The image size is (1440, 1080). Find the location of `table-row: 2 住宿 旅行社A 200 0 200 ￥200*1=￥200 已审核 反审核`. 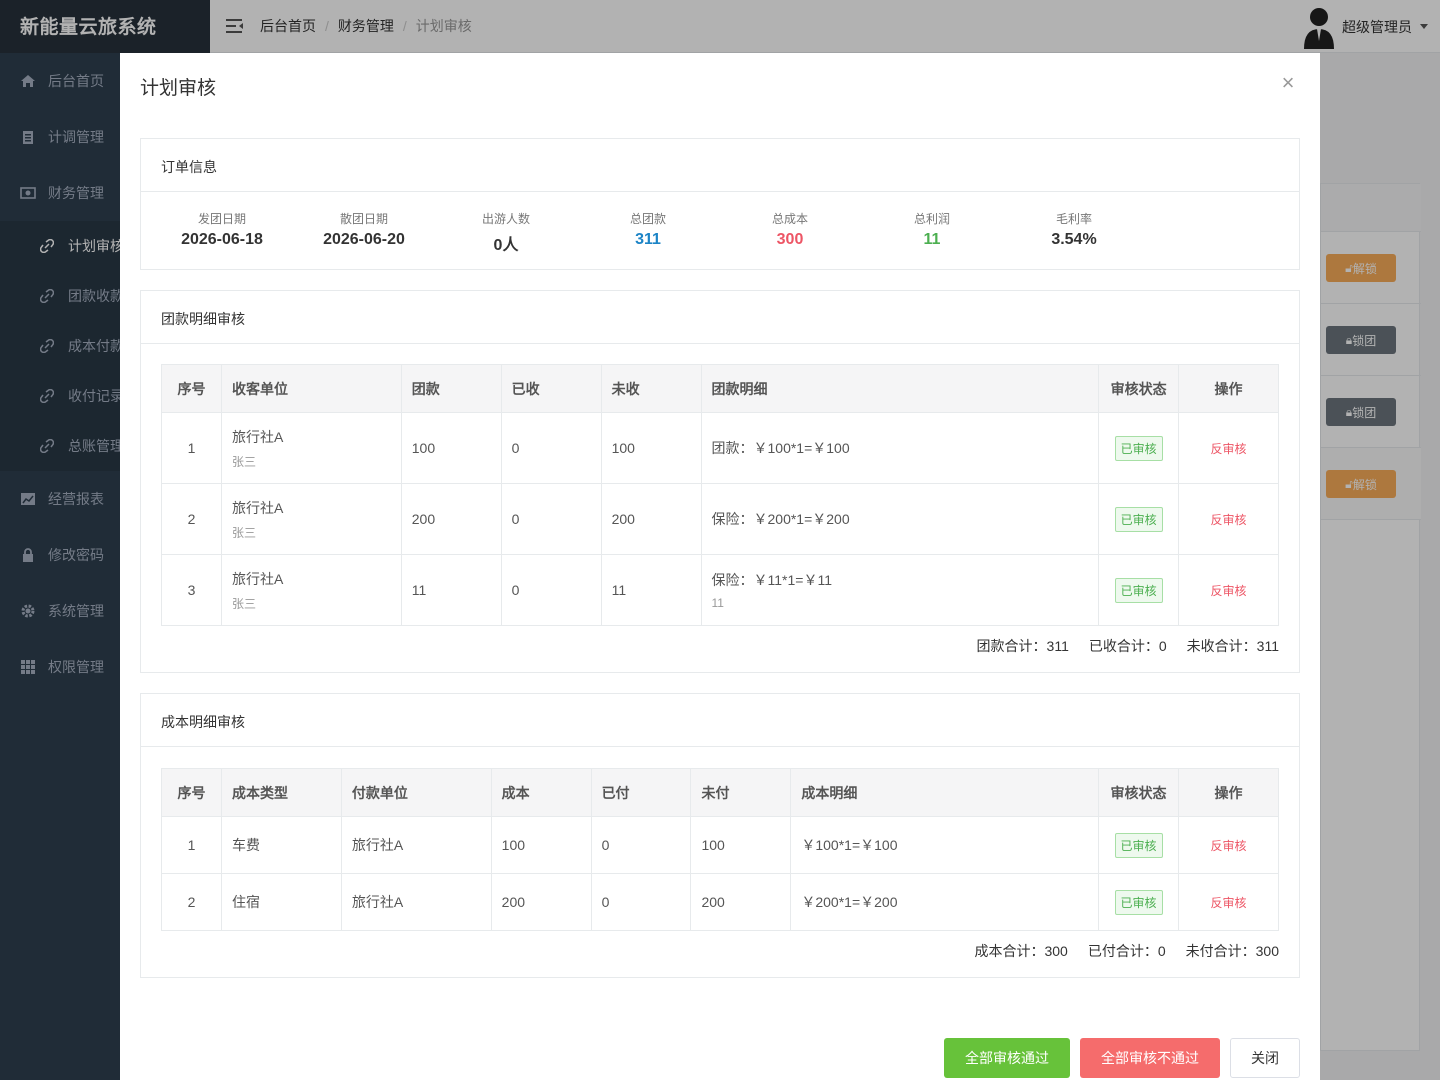

table-row: 2 住宿 旅行社A 200 0 200 ￥200*1=￥200 已审核 反审核 is located at coordinates (720, 902).